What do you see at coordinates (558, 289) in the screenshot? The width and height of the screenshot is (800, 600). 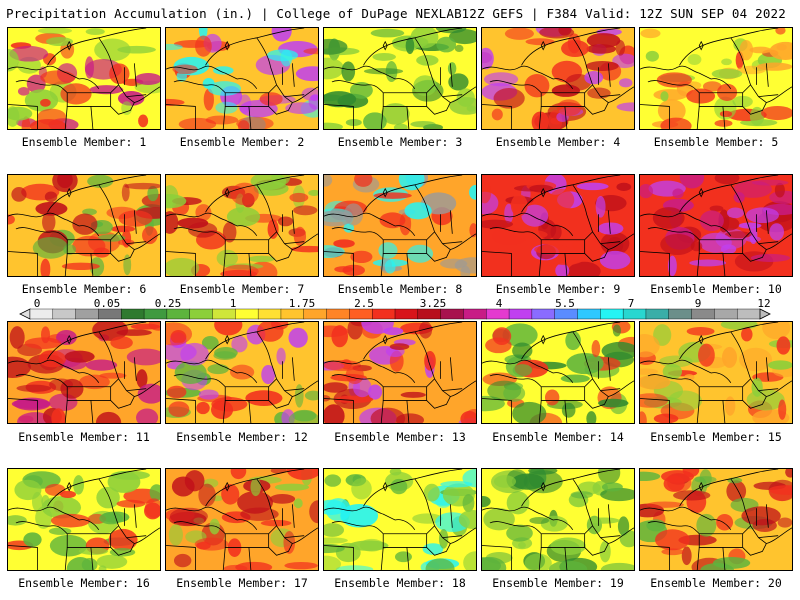 I see `ensemble-member-label: Ensemble Member: 9` at bounding box center [558, 289].